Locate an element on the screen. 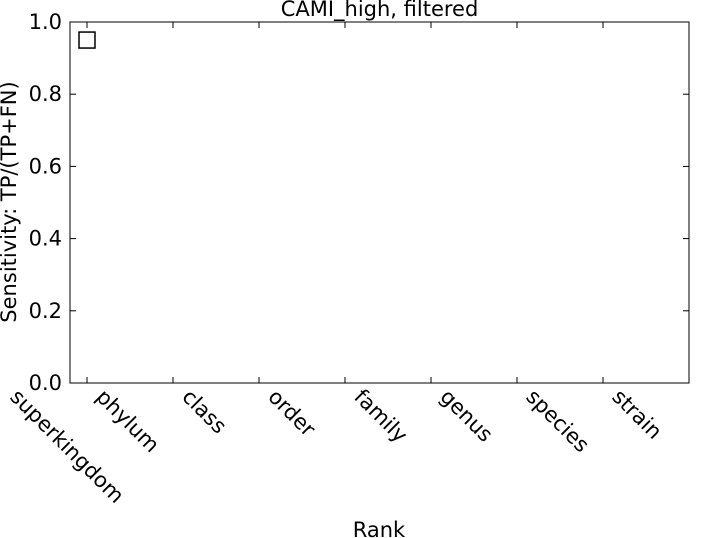 The image size is (715, 538). data-point-marker is located at coordinates (87, 40).